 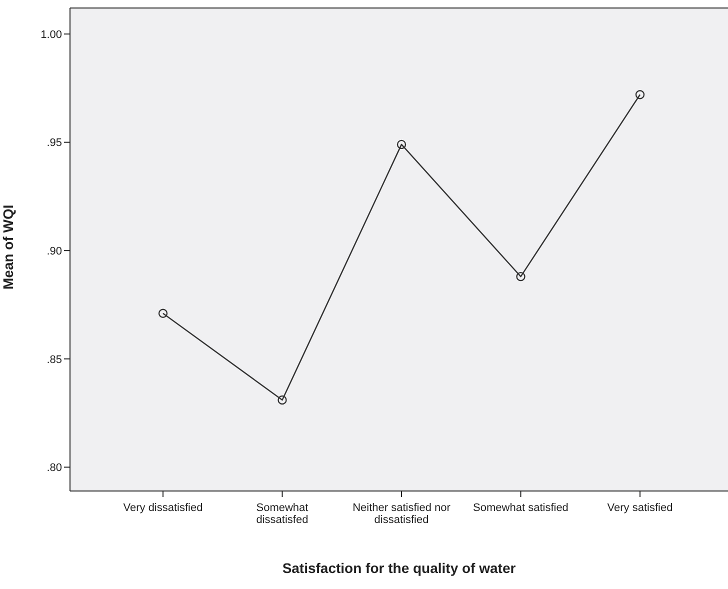 I want to click on x-axis-title: Satisfaction for the quality of water, so click(x=399, y=568).